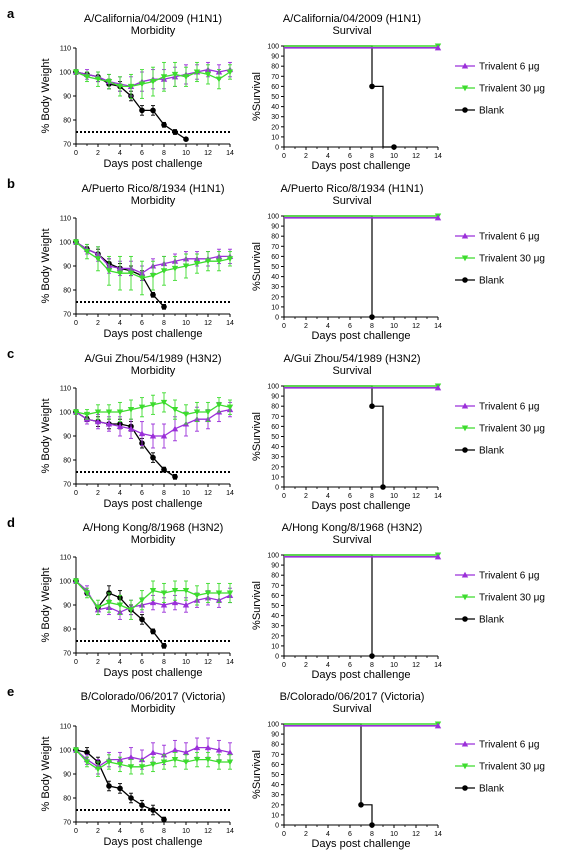 Image resolution: width=564 pixels, height=850 pixels. Describe the element at coordinates (275, 805) in the screenshot. I see `y-tick-label: 20` at that location.